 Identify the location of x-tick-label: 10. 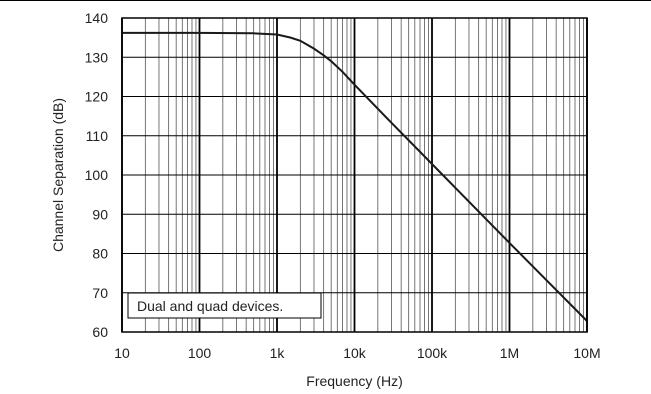
(122, 353).